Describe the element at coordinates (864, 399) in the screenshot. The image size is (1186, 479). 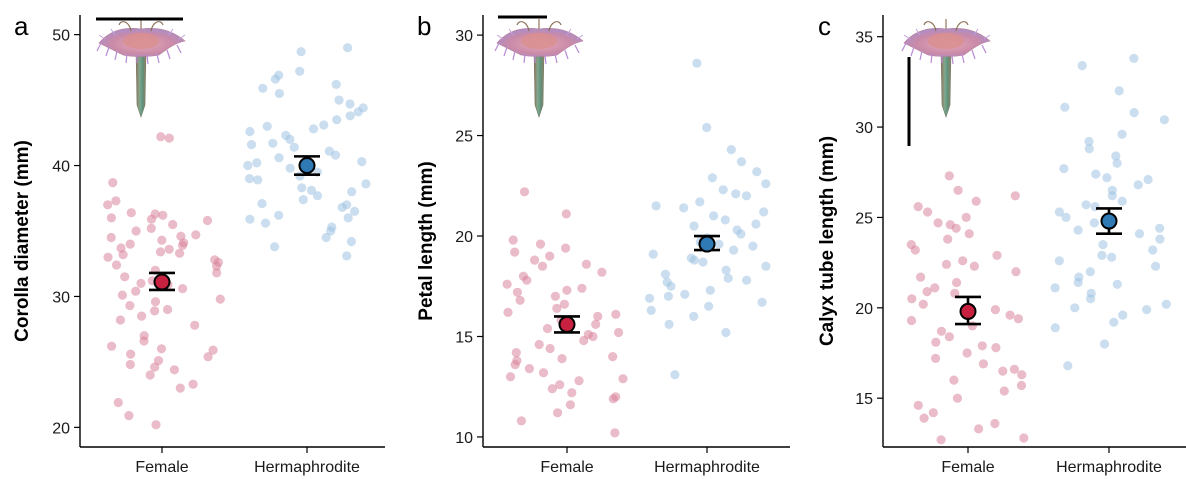
I see `y-tick-label: 15` at that location.